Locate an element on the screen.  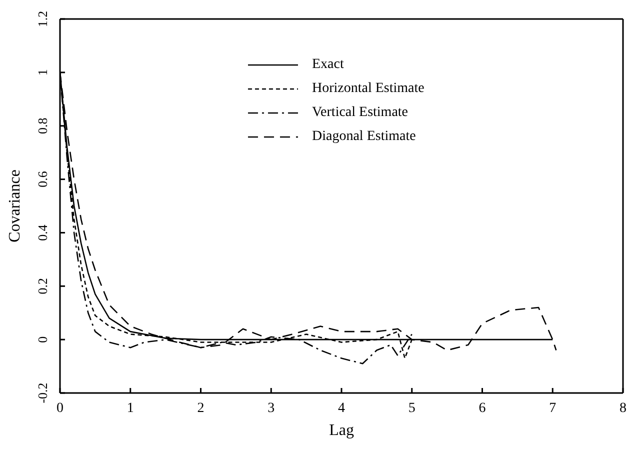
y-tick-label: 0.8 is located at coordinates (42, 126).